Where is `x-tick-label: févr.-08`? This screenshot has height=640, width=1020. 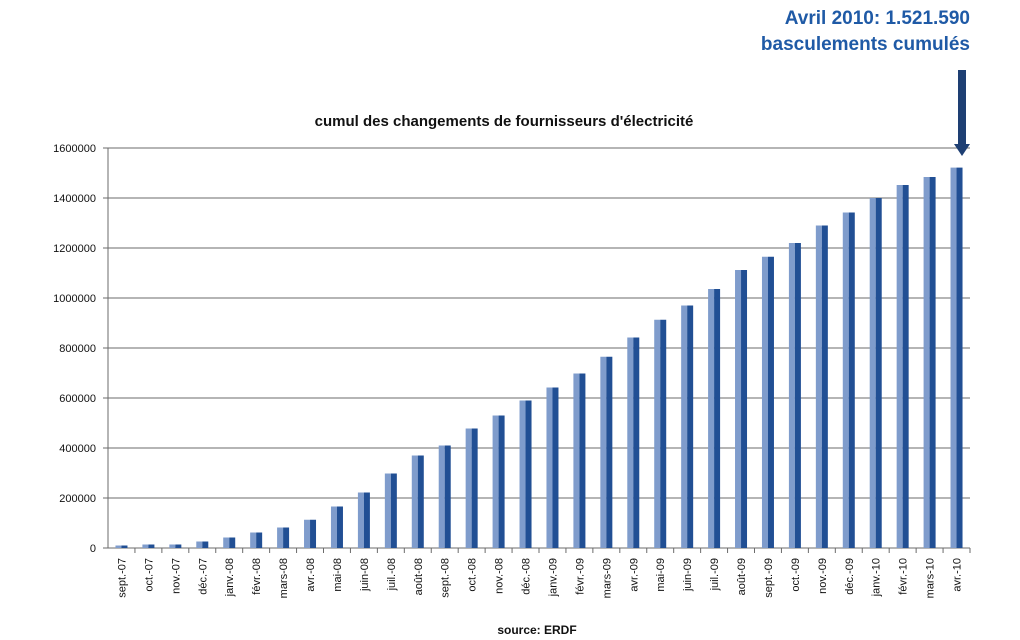
x-tick-label: févr.-08 is located at coordinates (257, 576).